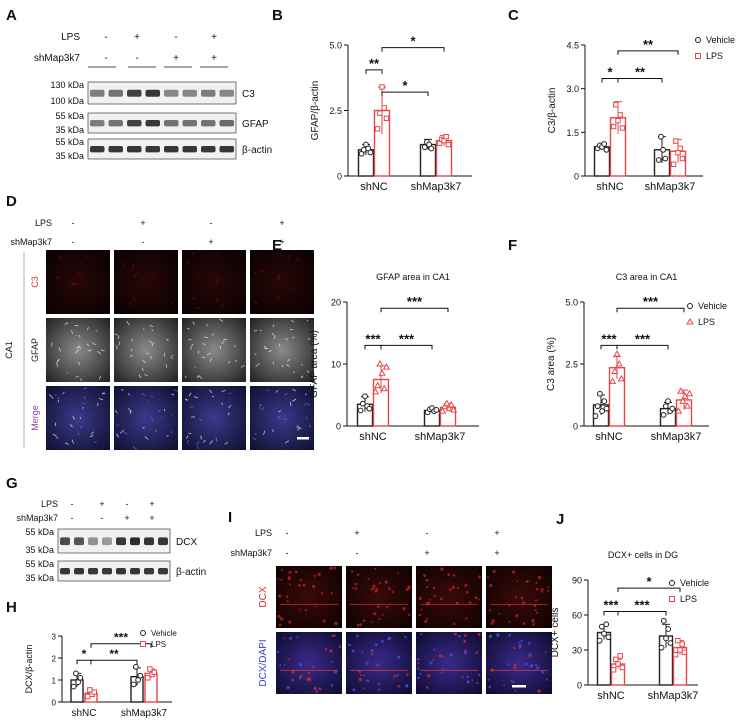 The height and width of the screenshot is (720, 740). Describe the element at coordinates (54, 703) in the screenshot. I see `y-tick-label: 0` at that location.